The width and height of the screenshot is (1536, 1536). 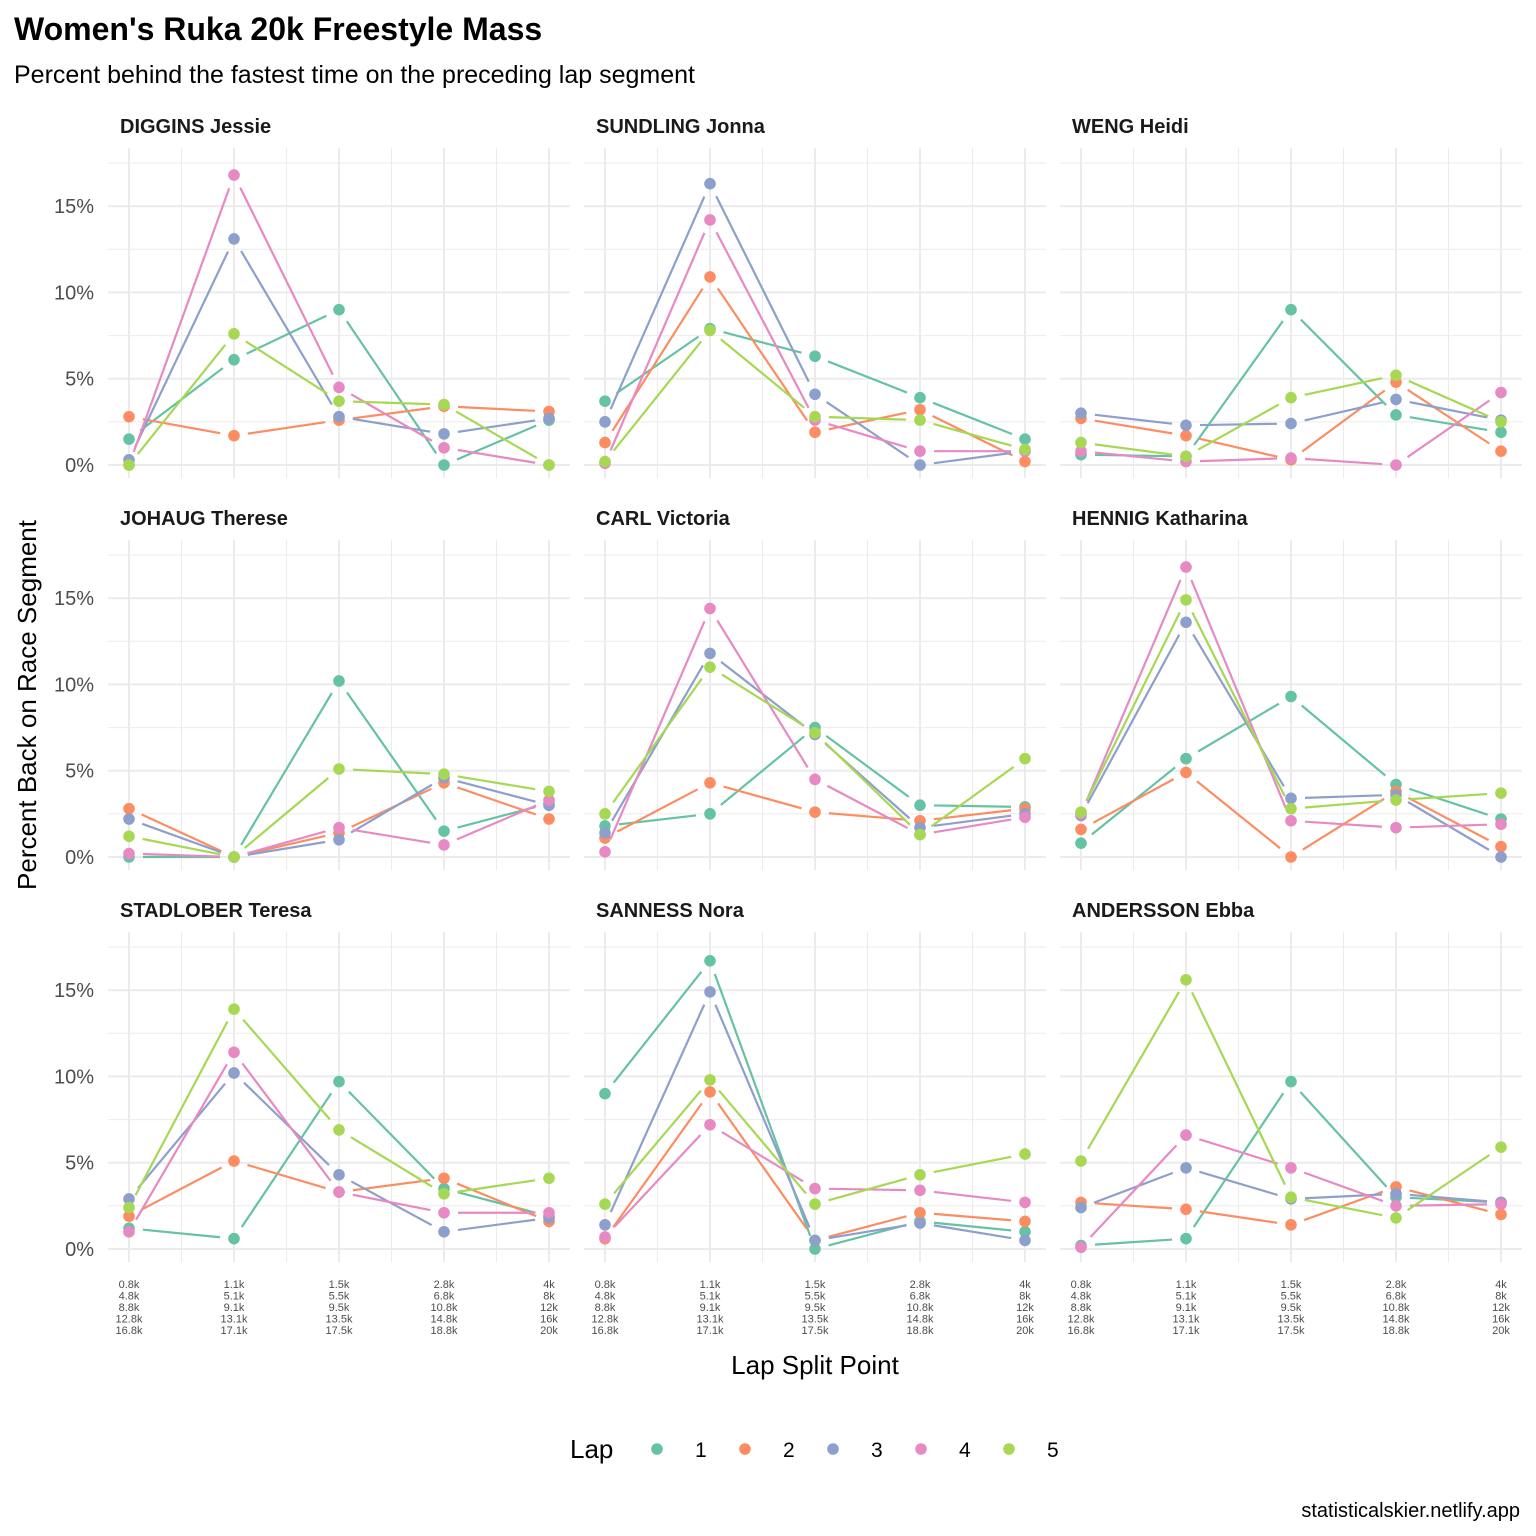 I want to click on facet-panel: WENG Heidi, so click(x=1291, y=297).